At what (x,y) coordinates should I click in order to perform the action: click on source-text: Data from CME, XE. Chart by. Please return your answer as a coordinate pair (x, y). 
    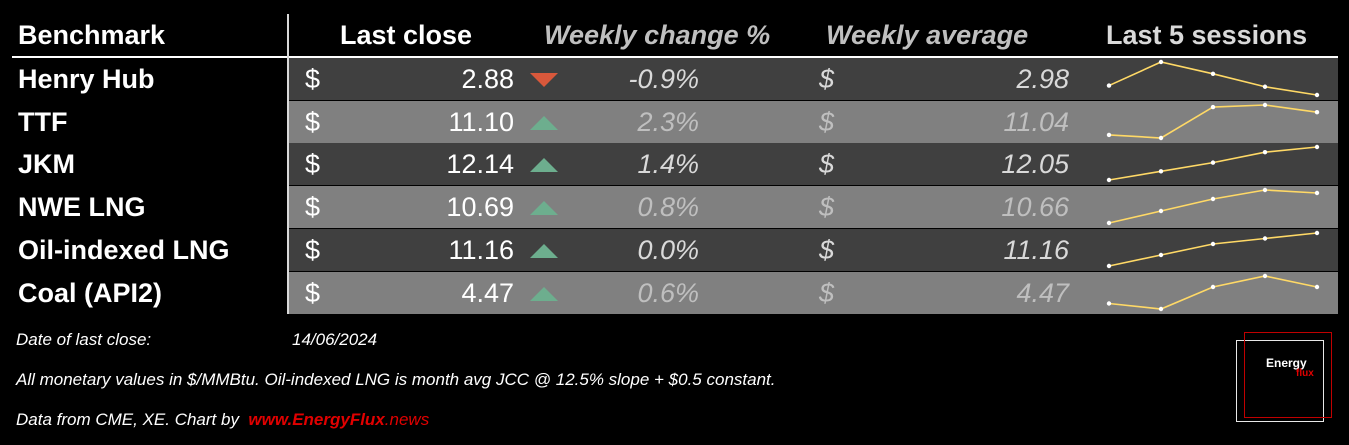
    Looking at the image, I should click on (127, 419).